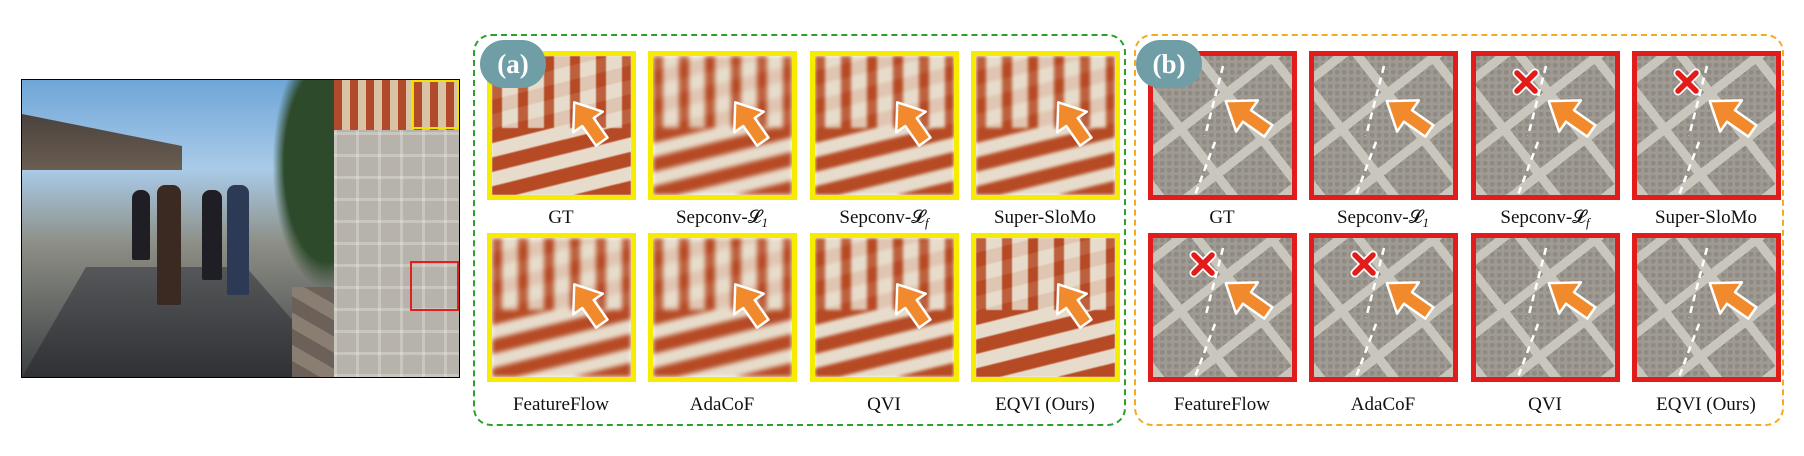 The height and width of the screenshot is (456, 1804). What do you see at coordinates (102, 142) in the screenshot?
I see `roof-shape` at bounding box center [102, 142].